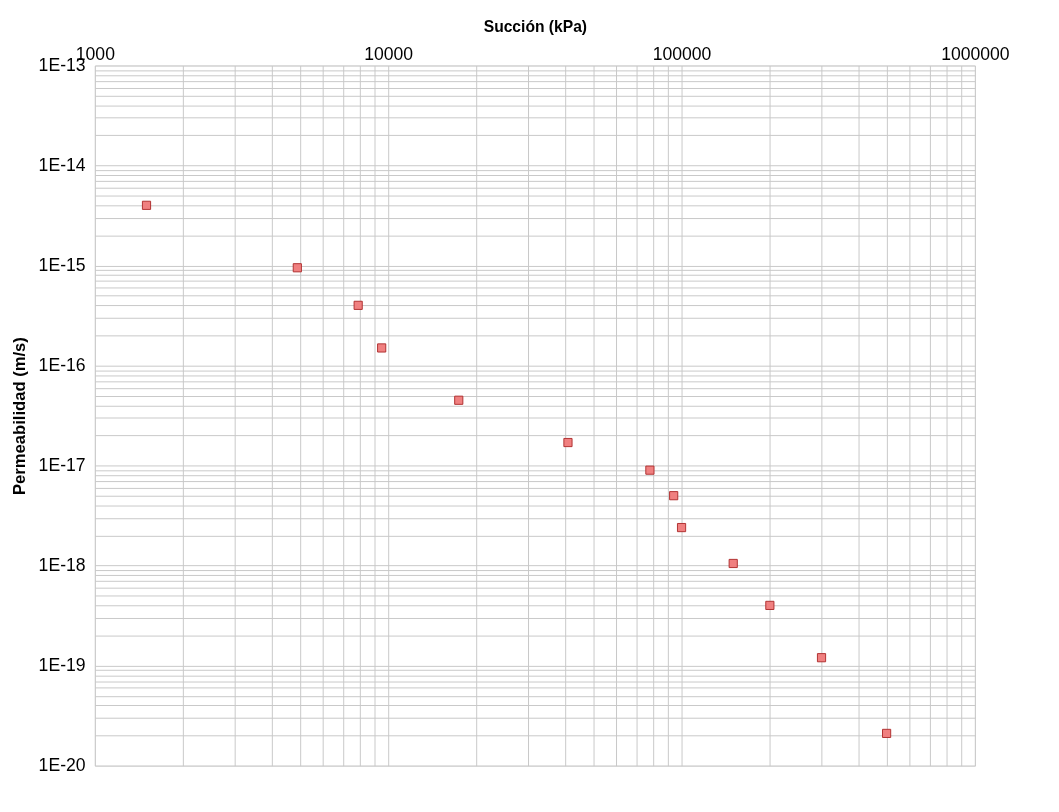  I want to click on x-tick-label: 100000, so click(682, 54).